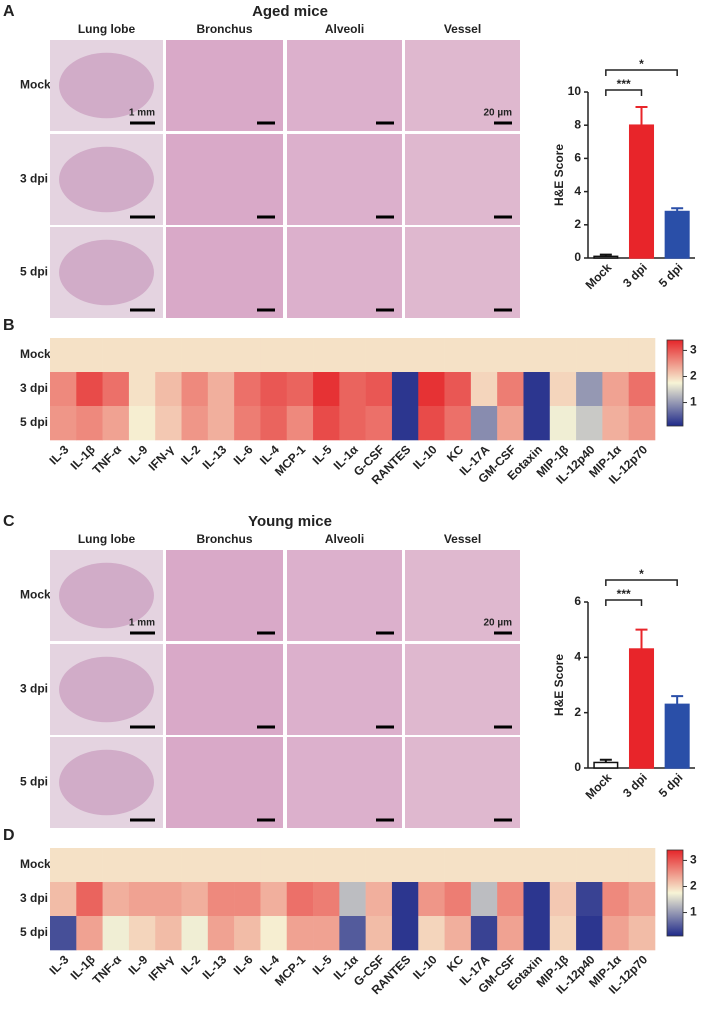  I want to click on x-tick-label: MCP-1, so click(290, 970).